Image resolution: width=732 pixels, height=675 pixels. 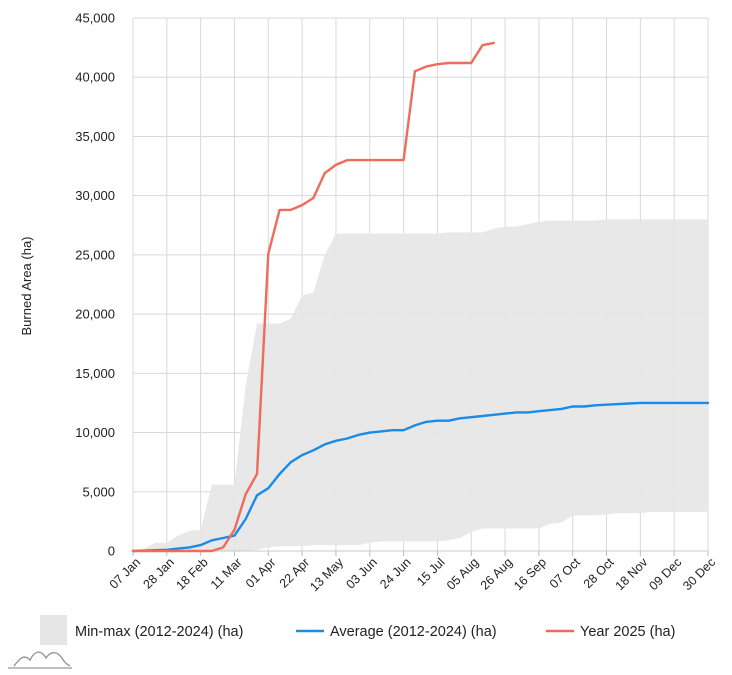 I want to click on x-tick-label: 24 Jun, so click(x=395, y=573).